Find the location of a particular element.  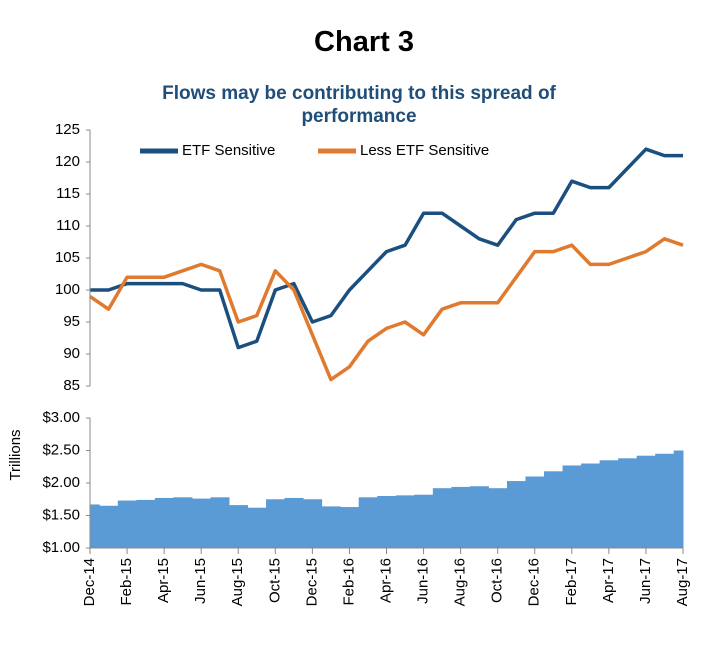

x-tick-label: Oct-15 is located at coordinates (274, 580).